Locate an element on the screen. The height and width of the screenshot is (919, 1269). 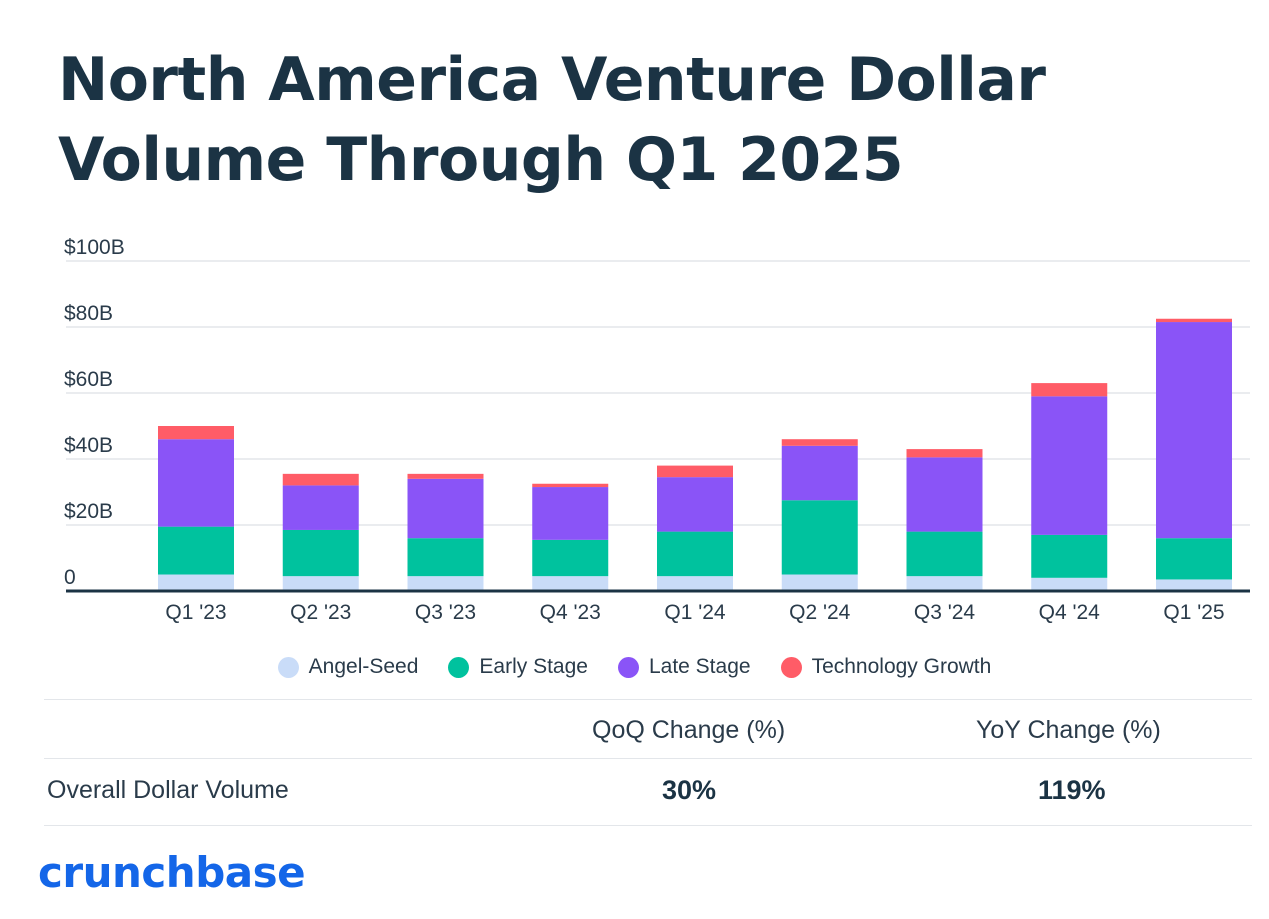
legend-item-late-stage: Late Stage is located at coordinates (684, 667).